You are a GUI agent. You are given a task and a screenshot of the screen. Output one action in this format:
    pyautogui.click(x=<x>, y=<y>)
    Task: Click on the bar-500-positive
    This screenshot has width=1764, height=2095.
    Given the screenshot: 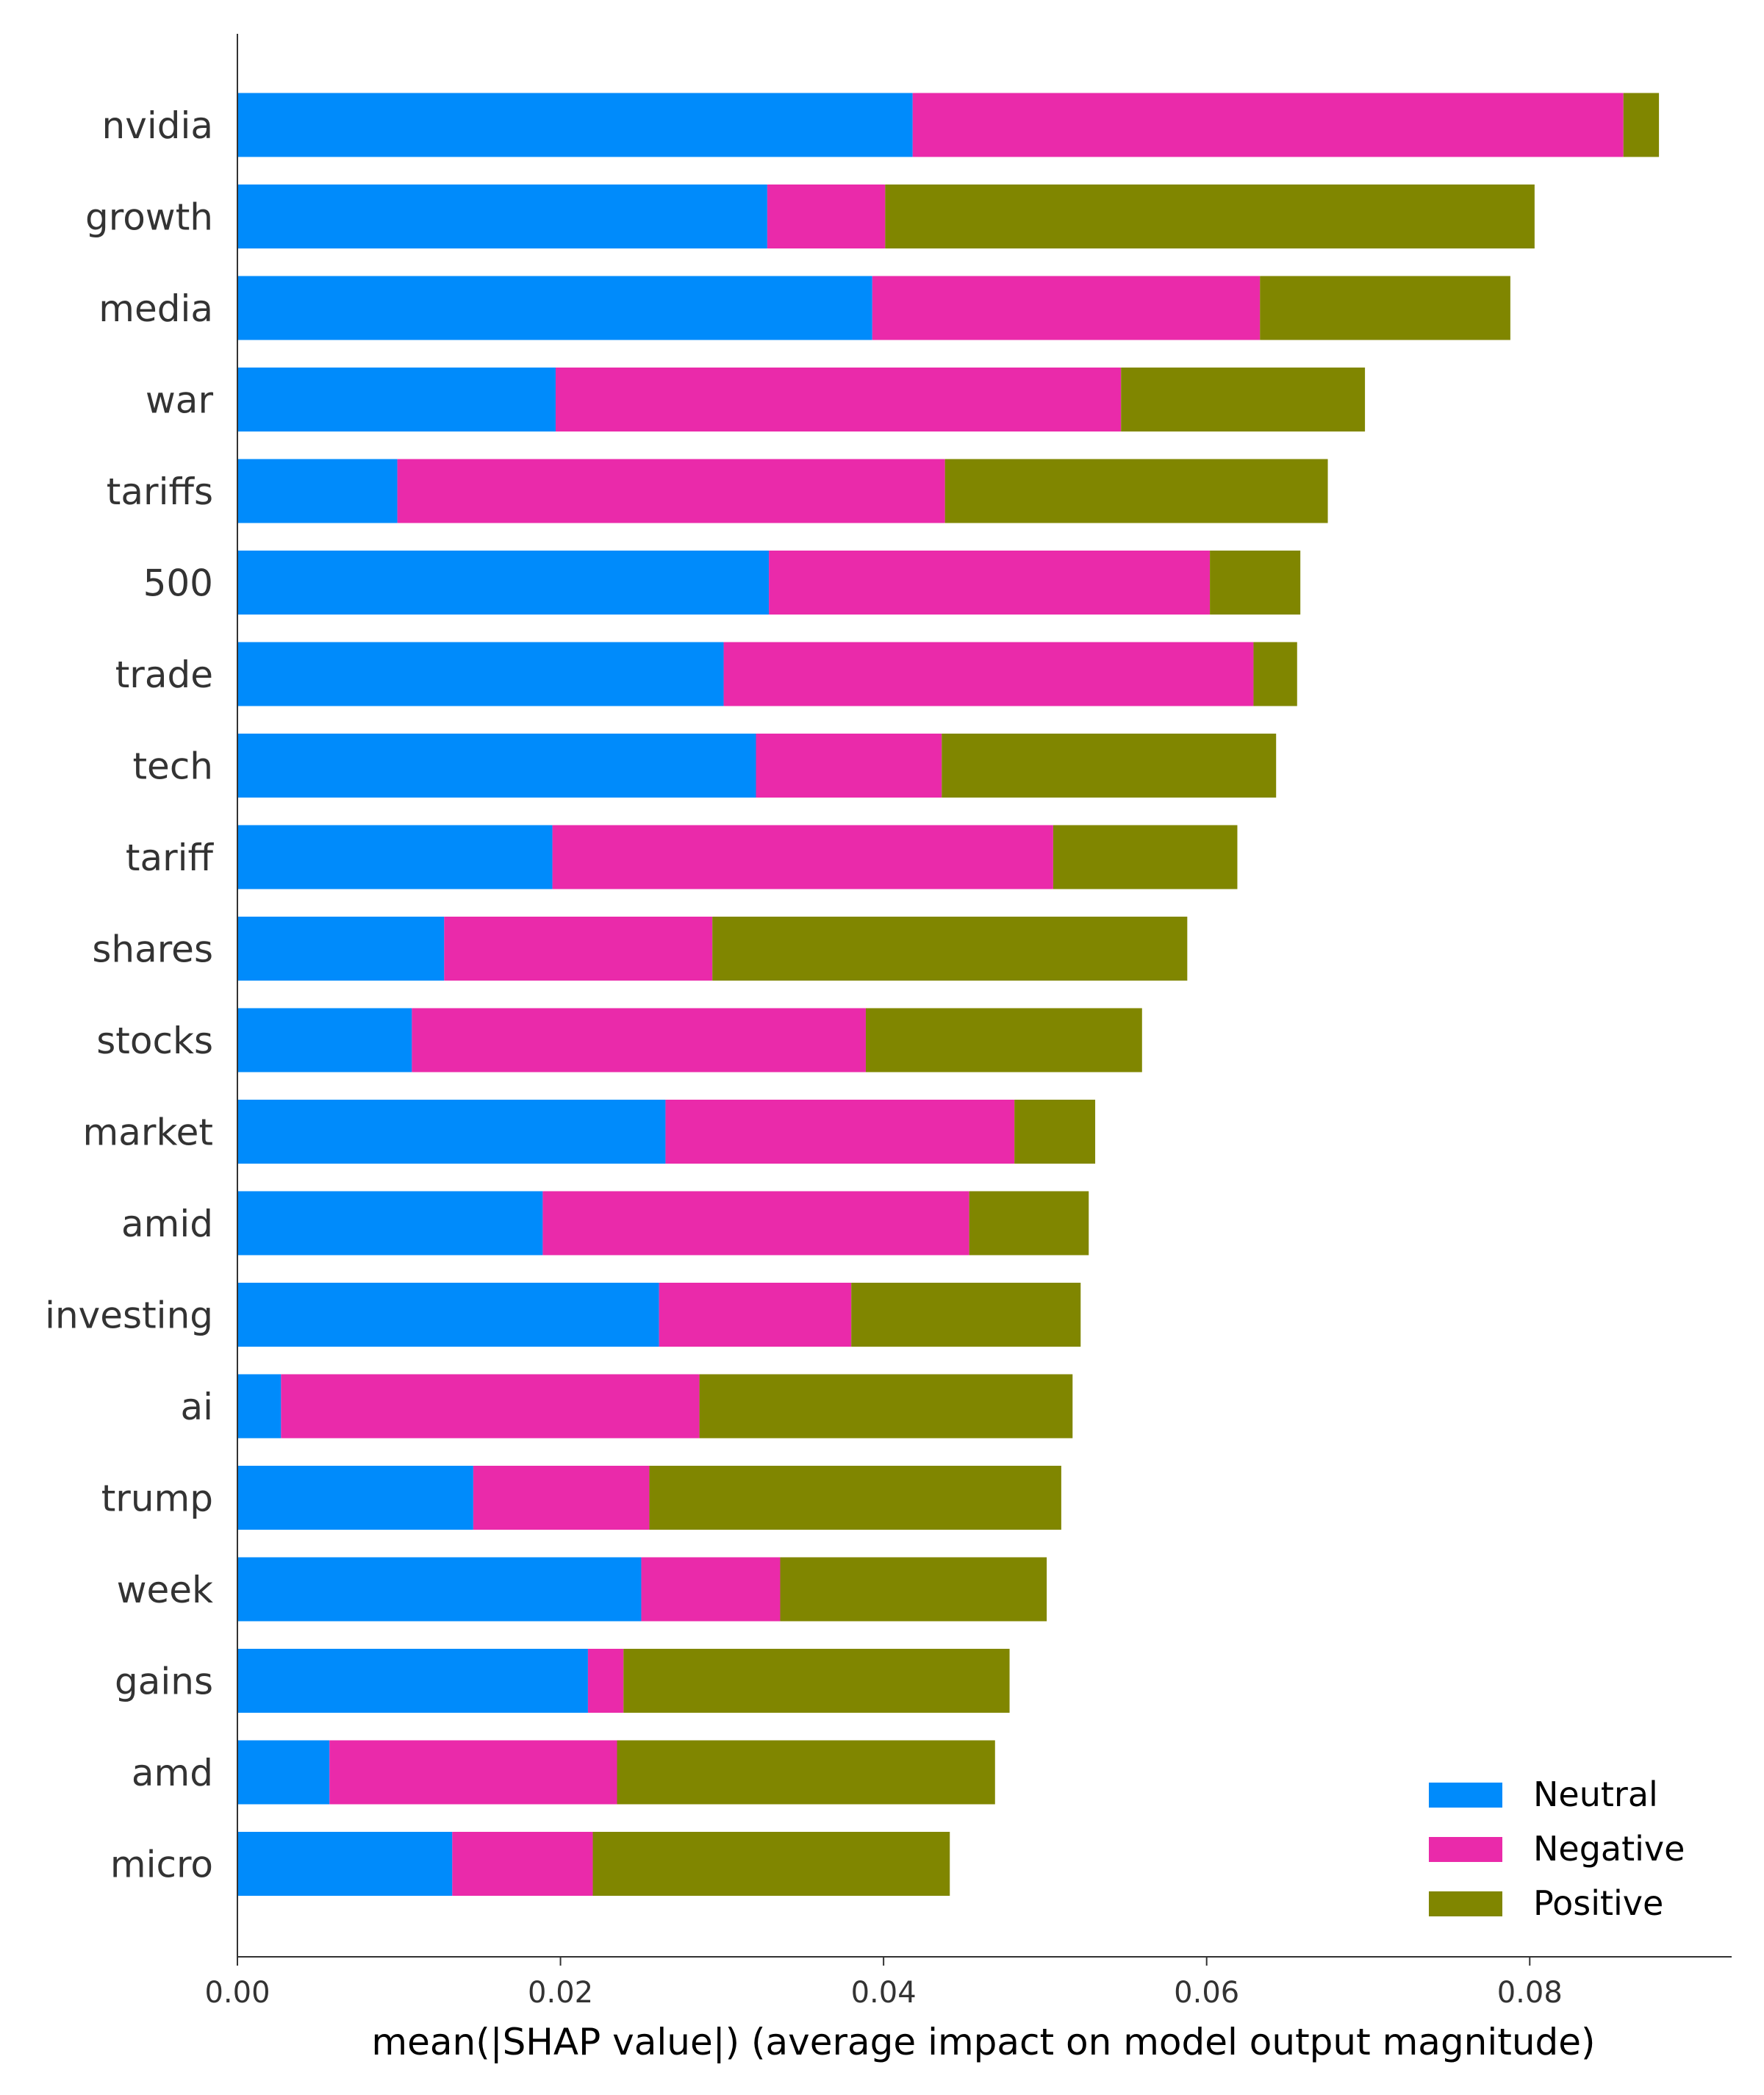 What is the action you would take?
    pyautogui.click(x=1255, y=583)
    